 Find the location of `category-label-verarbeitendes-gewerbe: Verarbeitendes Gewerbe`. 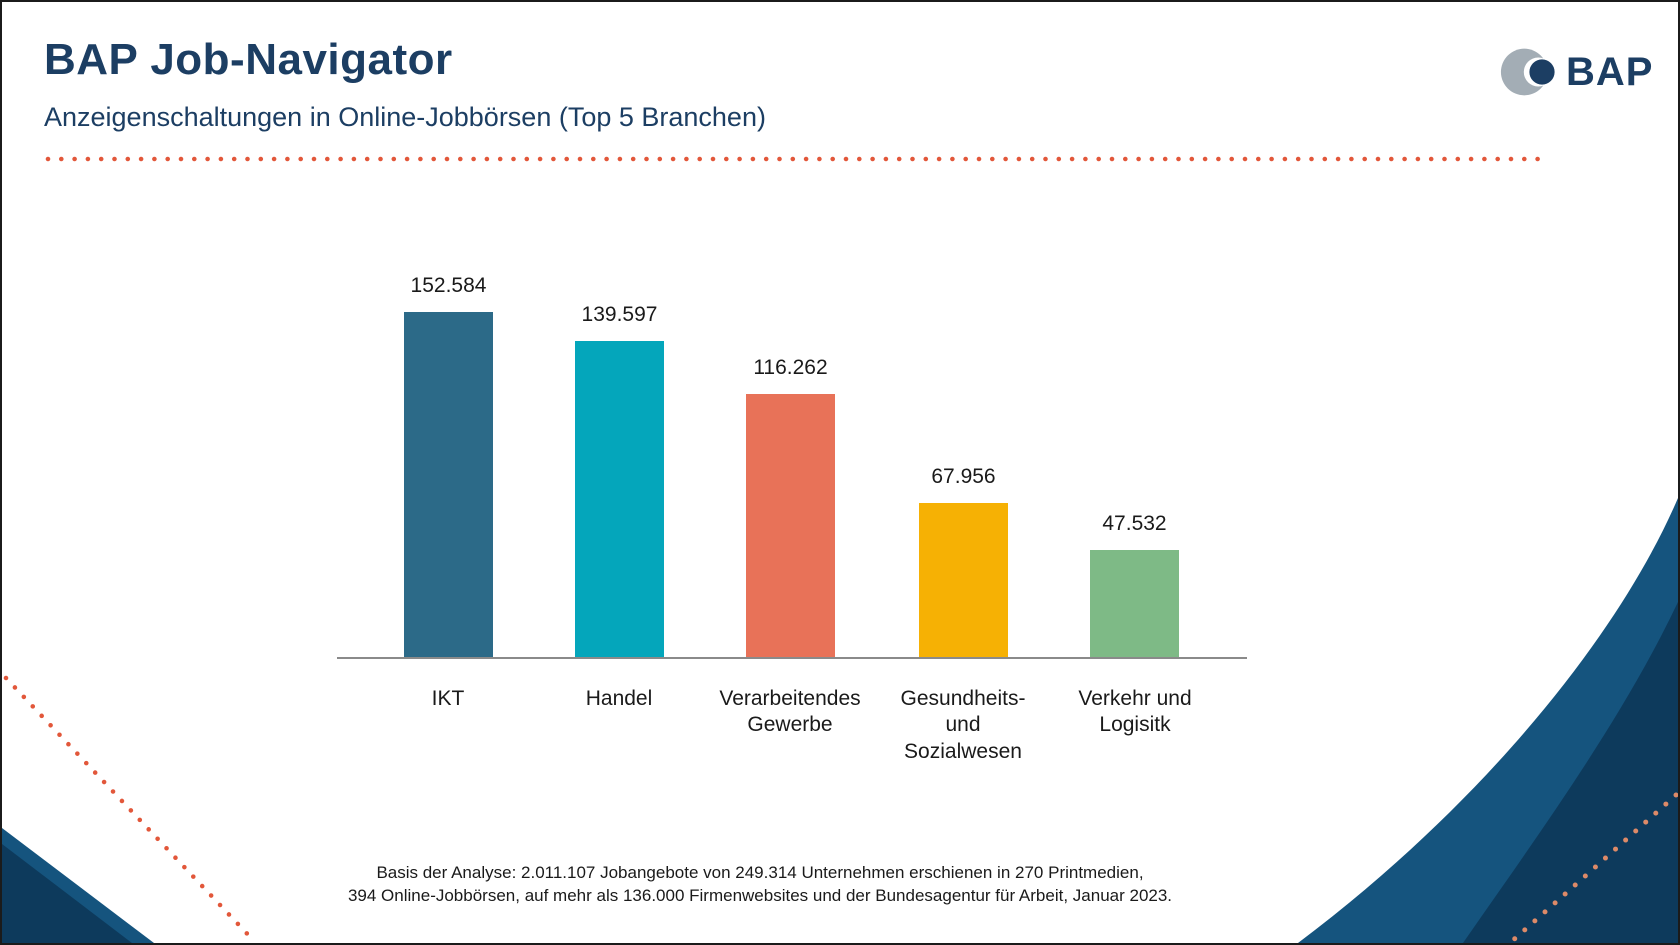

category-label-verarbeitendes-gewerbe: Verarbeitendes Gewerbe is located at coordinates (790, 712).